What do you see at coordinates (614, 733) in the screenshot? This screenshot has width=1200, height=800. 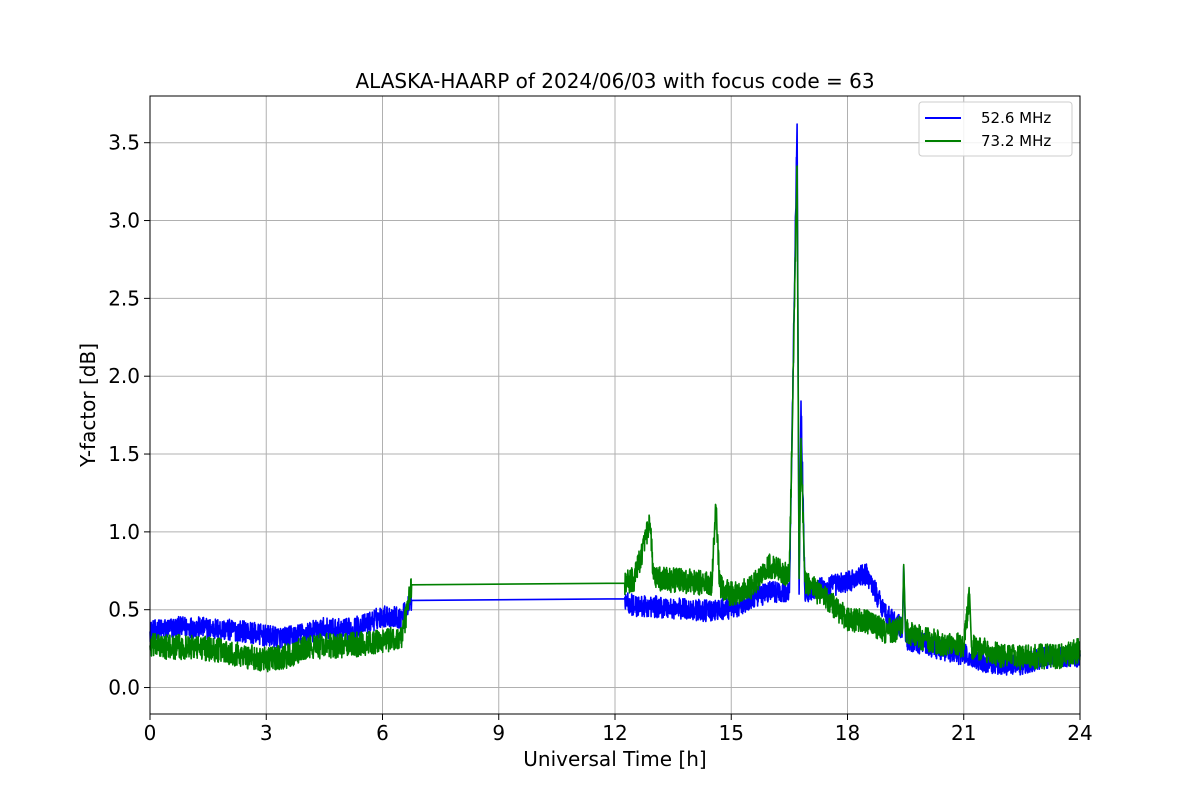 I see `x-tick-label: 12` at bounding box center [614, 733].